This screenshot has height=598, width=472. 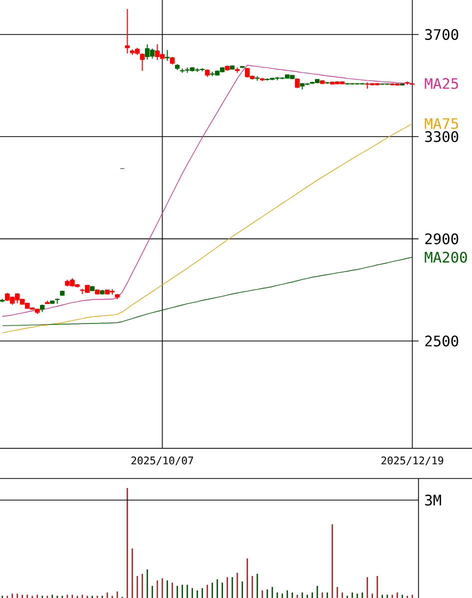 I want to click on series-label: MA200, so click(x=445, y=257).